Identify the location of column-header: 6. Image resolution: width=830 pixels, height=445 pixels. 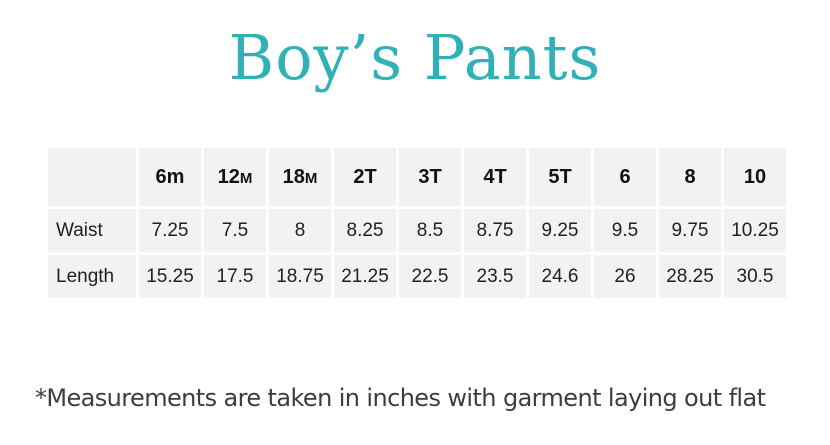
(625, 177).